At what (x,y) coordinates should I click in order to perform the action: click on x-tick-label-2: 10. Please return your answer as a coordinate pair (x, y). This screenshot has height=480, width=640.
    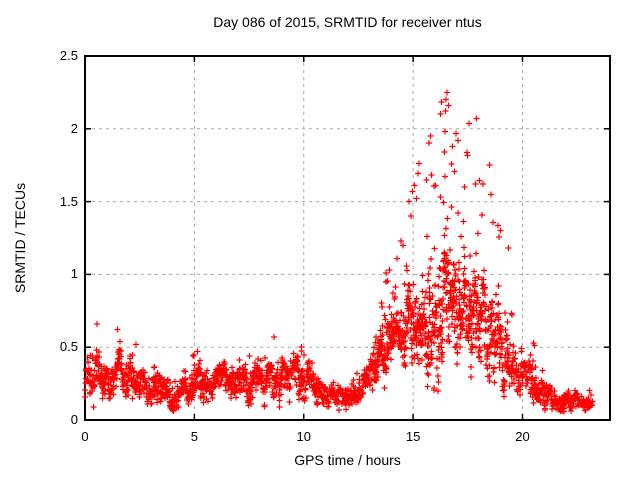
    Looking at the image, I should click on (303, 436).